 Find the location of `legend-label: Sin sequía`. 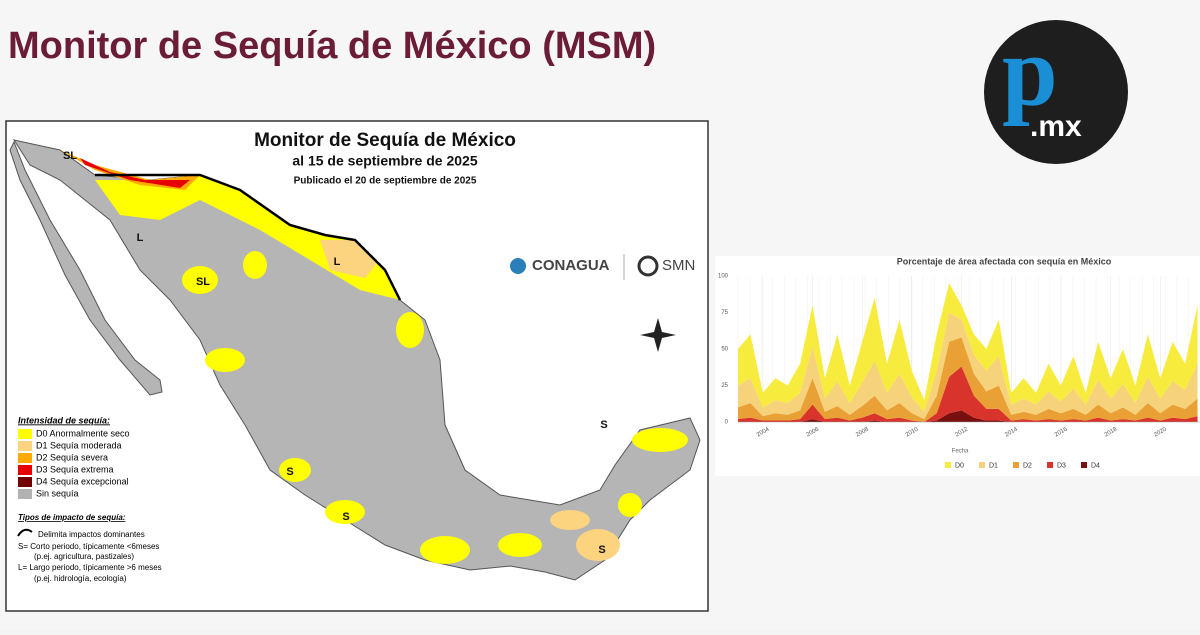

legend-label: Sin sequía is located at coordinates (57, 493).